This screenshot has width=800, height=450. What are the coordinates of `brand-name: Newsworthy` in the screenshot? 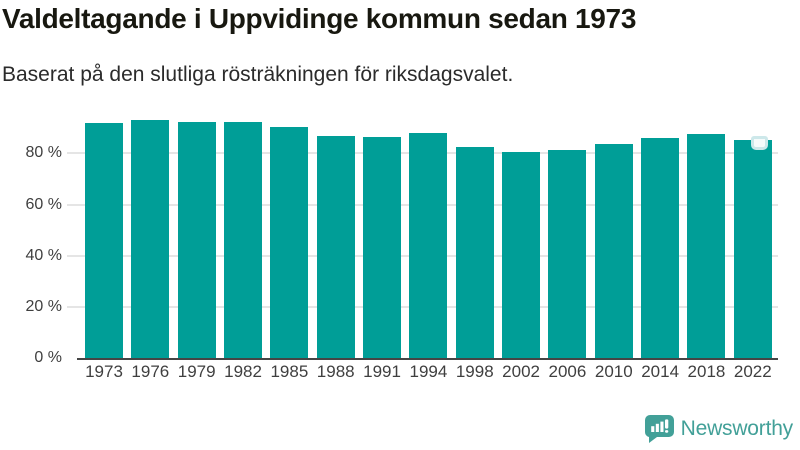 It's located at (737, 428).